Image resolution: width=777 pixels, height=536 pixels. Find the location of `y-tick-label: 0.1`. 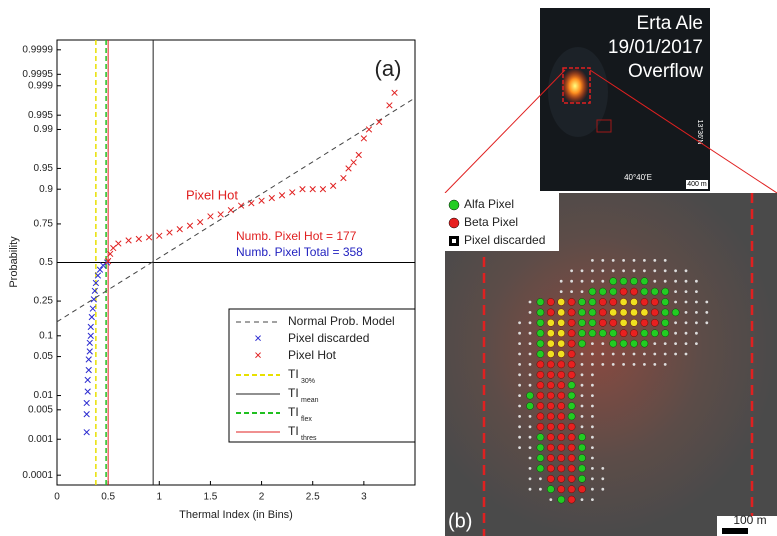

y-tick-label: 0.1 is located at coordinates (46, 335).